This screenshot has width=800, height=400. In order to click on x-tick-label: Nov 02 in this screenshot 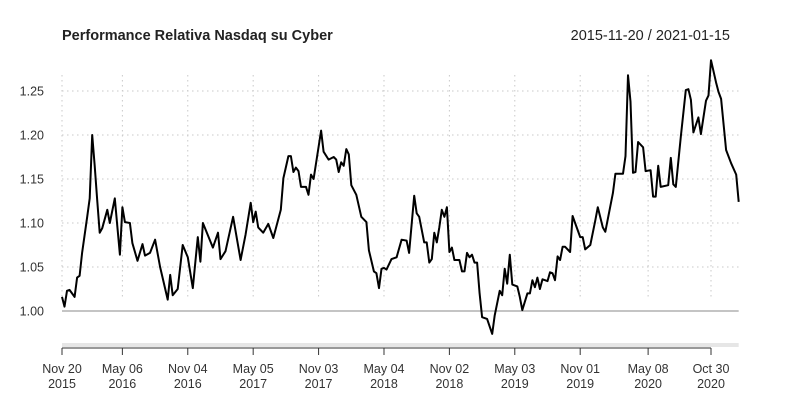, I will do `click(450, 369)`.